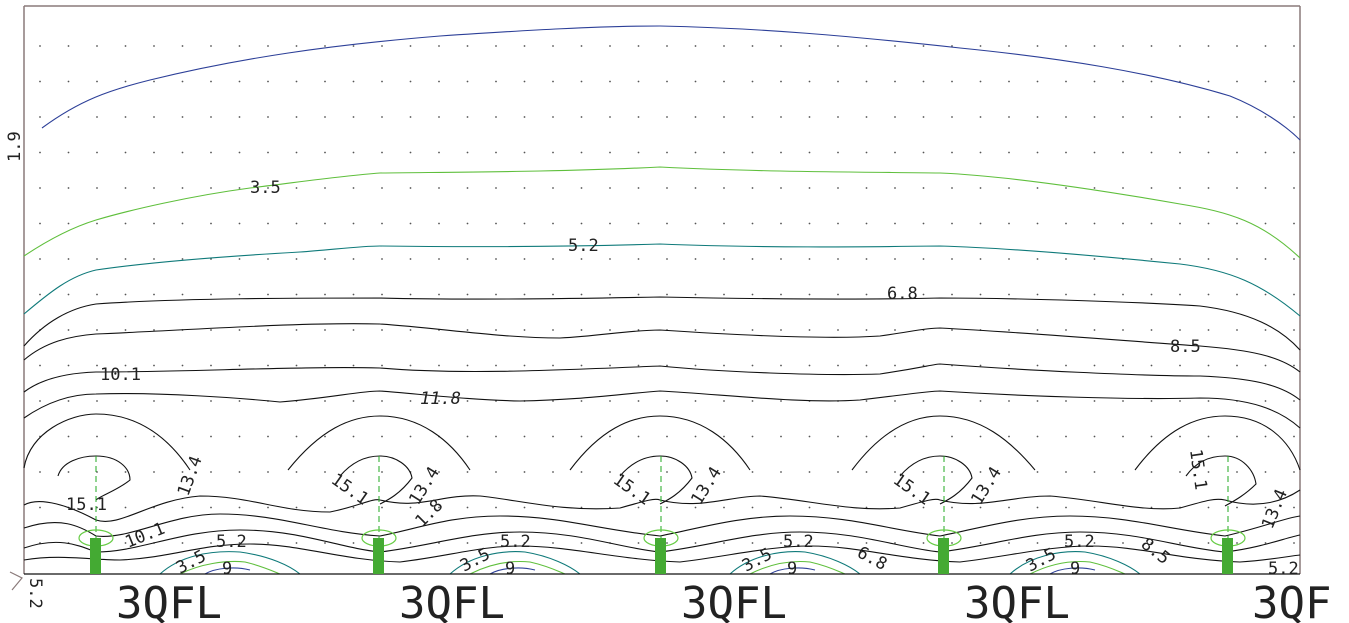  I want to click on label-13-4-d: 13.4, so click(986, 485).